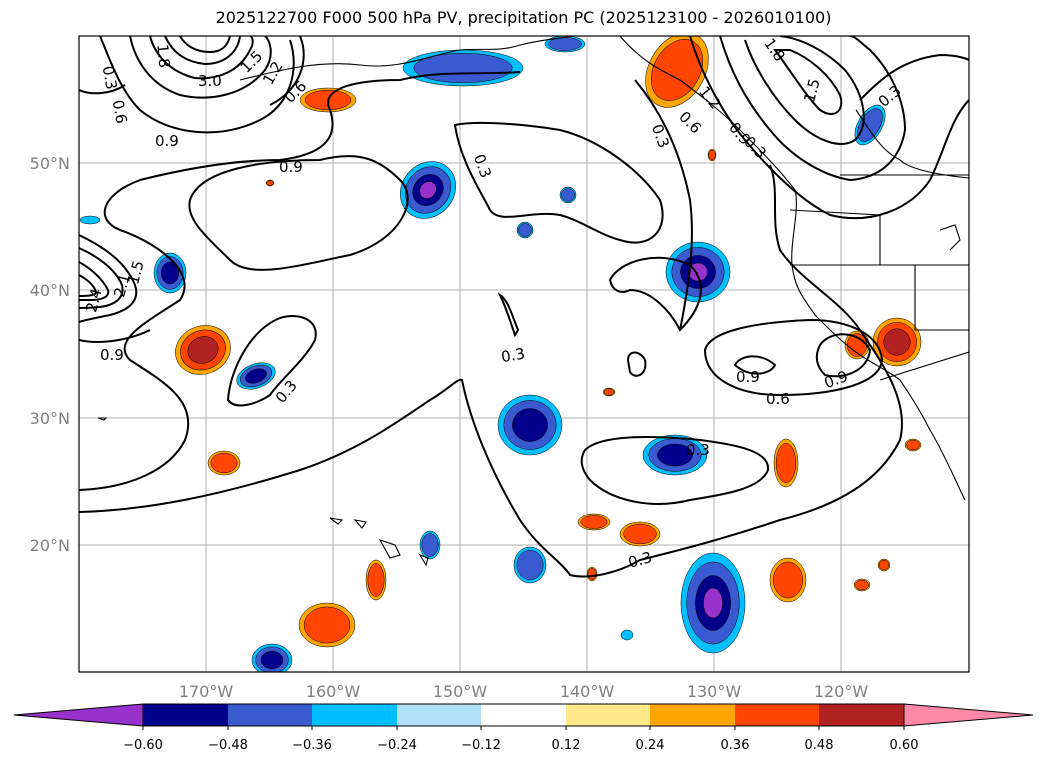 This screenshot has height=765, width=1047. I want to click on colorbar-tick-label: 0.24, so click(650, 745).